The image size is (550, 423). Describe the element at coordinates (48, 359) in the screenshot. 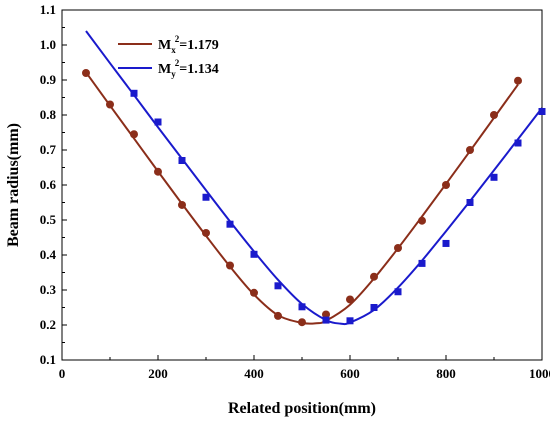

I see `y-tick-label: 0.1` at that location.